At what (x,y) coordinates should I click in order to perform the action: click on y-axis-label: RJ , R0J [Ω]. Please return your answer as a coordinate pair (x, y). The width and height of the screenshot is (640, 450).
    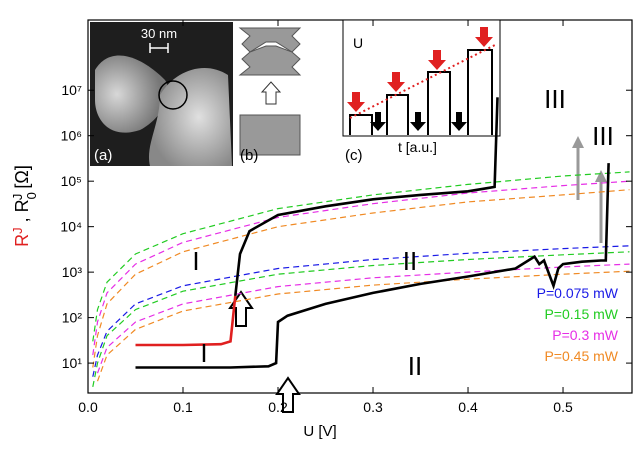
    Looking at the image, I should click on (24, 206).